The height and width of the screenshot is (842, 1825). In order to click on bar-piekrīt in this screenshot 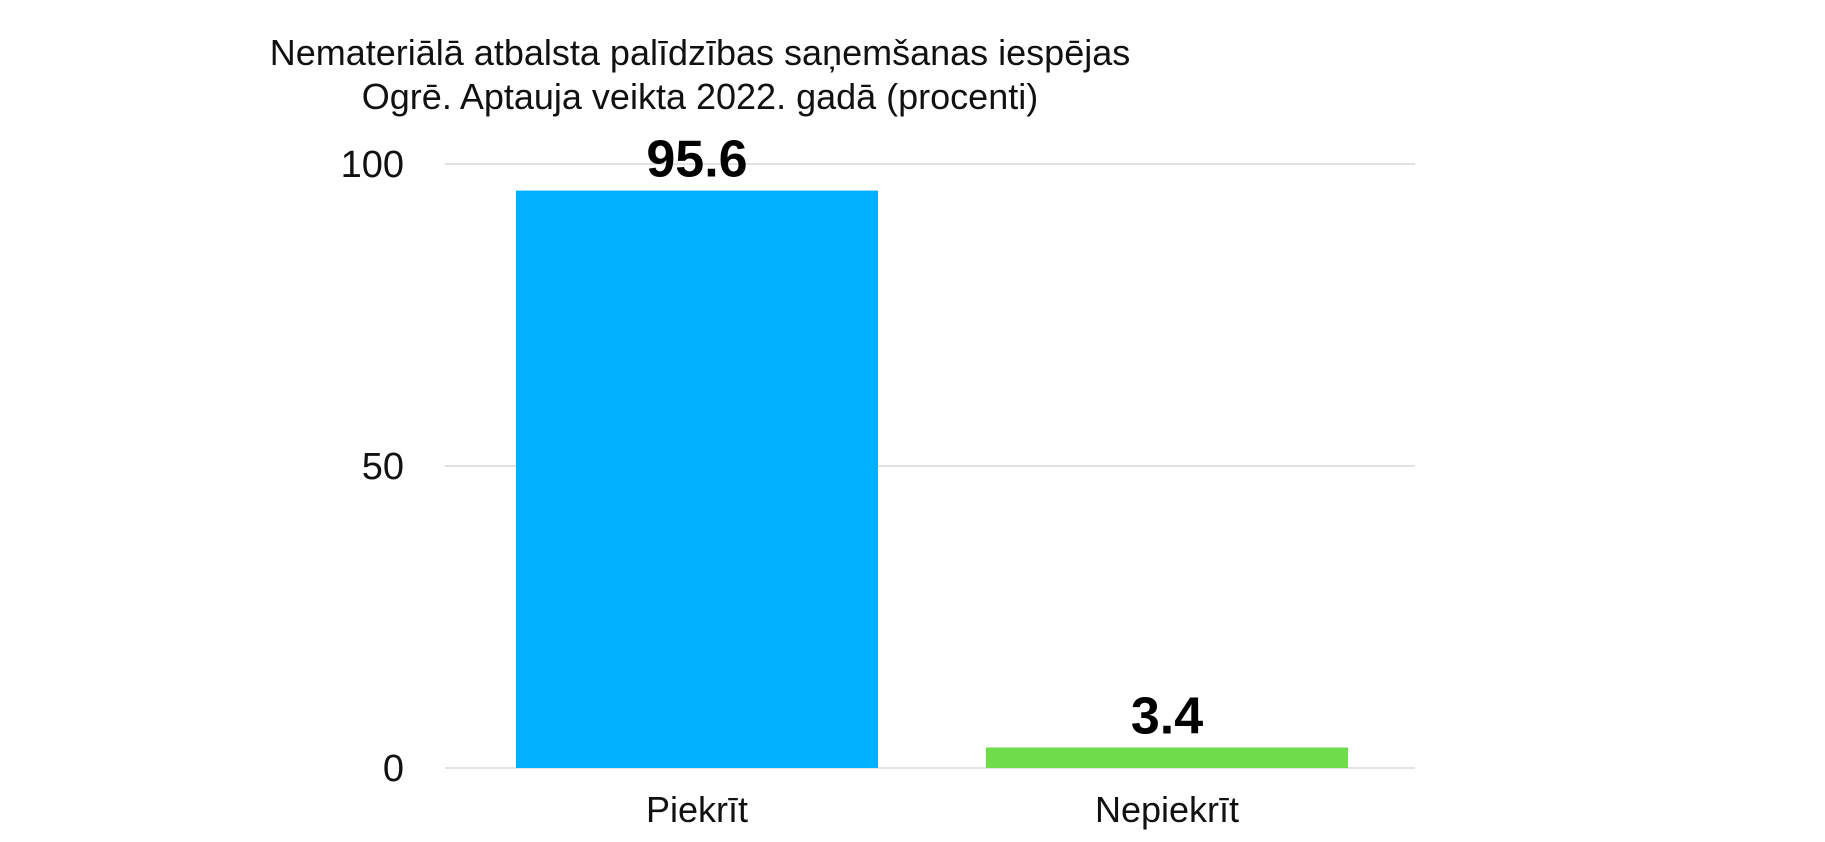, I will do `click(697, 479)`.